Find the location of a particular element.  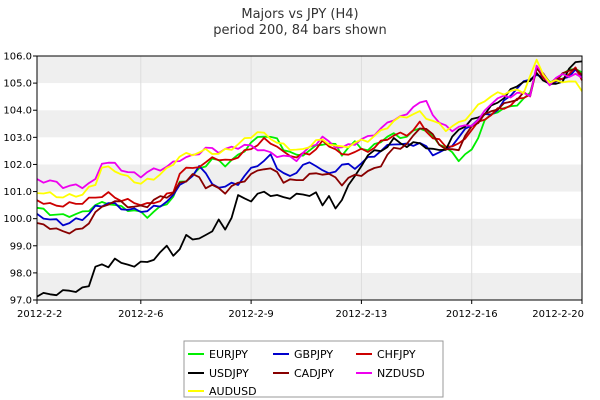

y-tick-label: 98.0 is located at coordinates (21, 273).